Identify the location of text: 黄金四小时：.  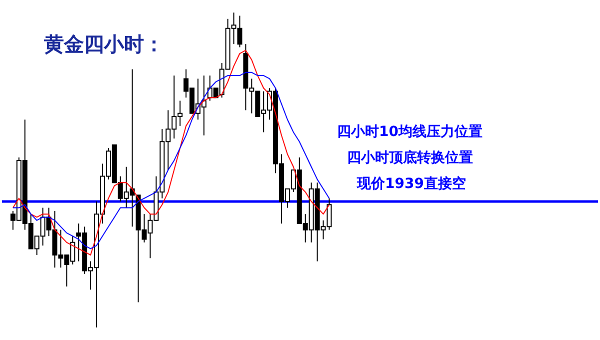
(103, 44).